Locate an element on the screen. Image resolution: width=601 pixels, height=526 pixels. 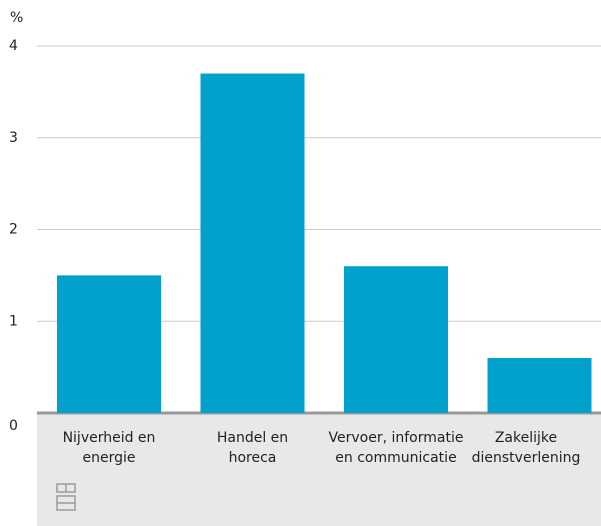
y-tick-label: 2 is located at coordinates (13, 230).